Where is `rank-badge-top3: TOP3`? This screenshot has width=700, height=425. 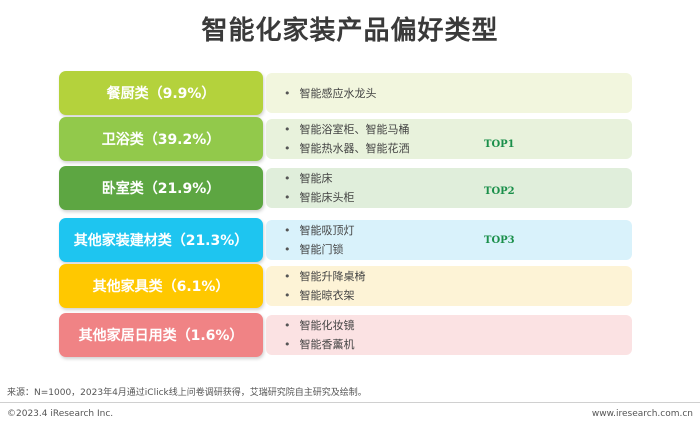
rank-badge-top3: TOP3 is located at coordinates (499, 240).